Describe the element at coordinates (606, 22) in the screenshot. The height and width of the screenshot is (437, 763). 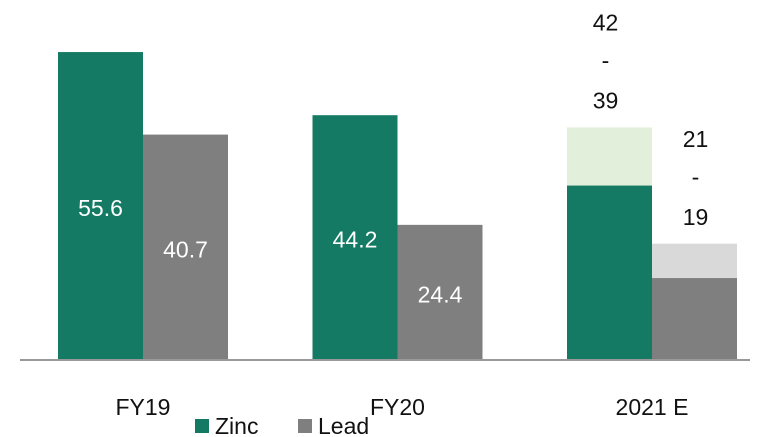
I see `estimate-high: 42` at that location.